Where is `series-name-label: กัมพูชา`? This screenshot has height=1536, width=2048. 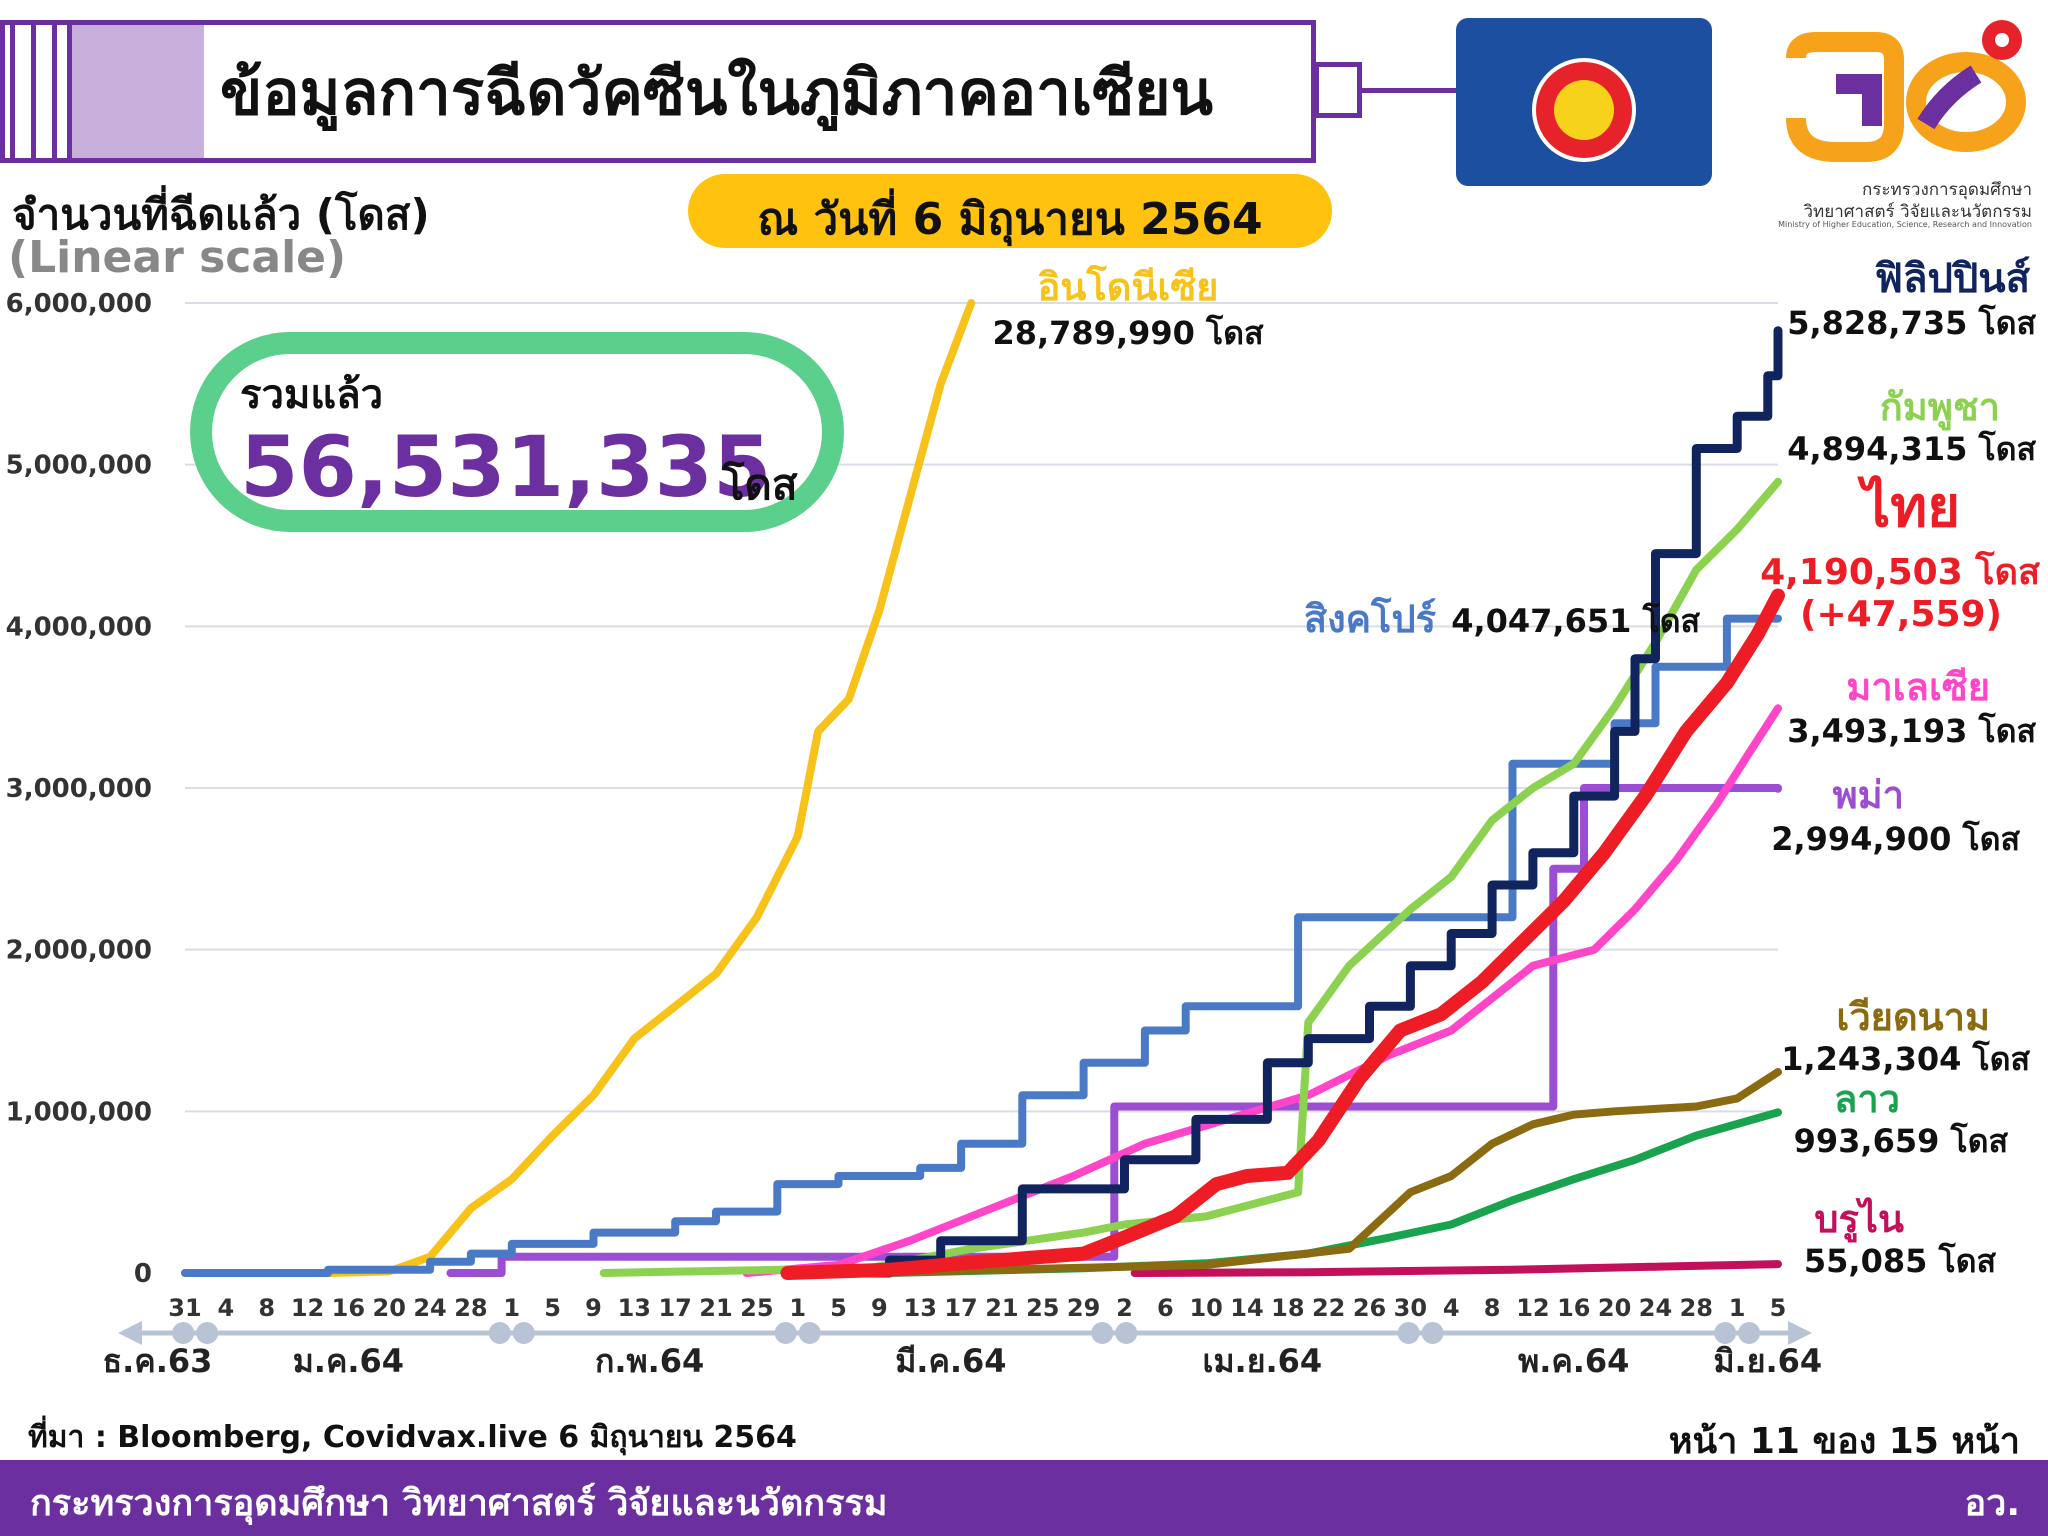 series-name-label: กัมพูชา is located at coordinates (1940, 408).